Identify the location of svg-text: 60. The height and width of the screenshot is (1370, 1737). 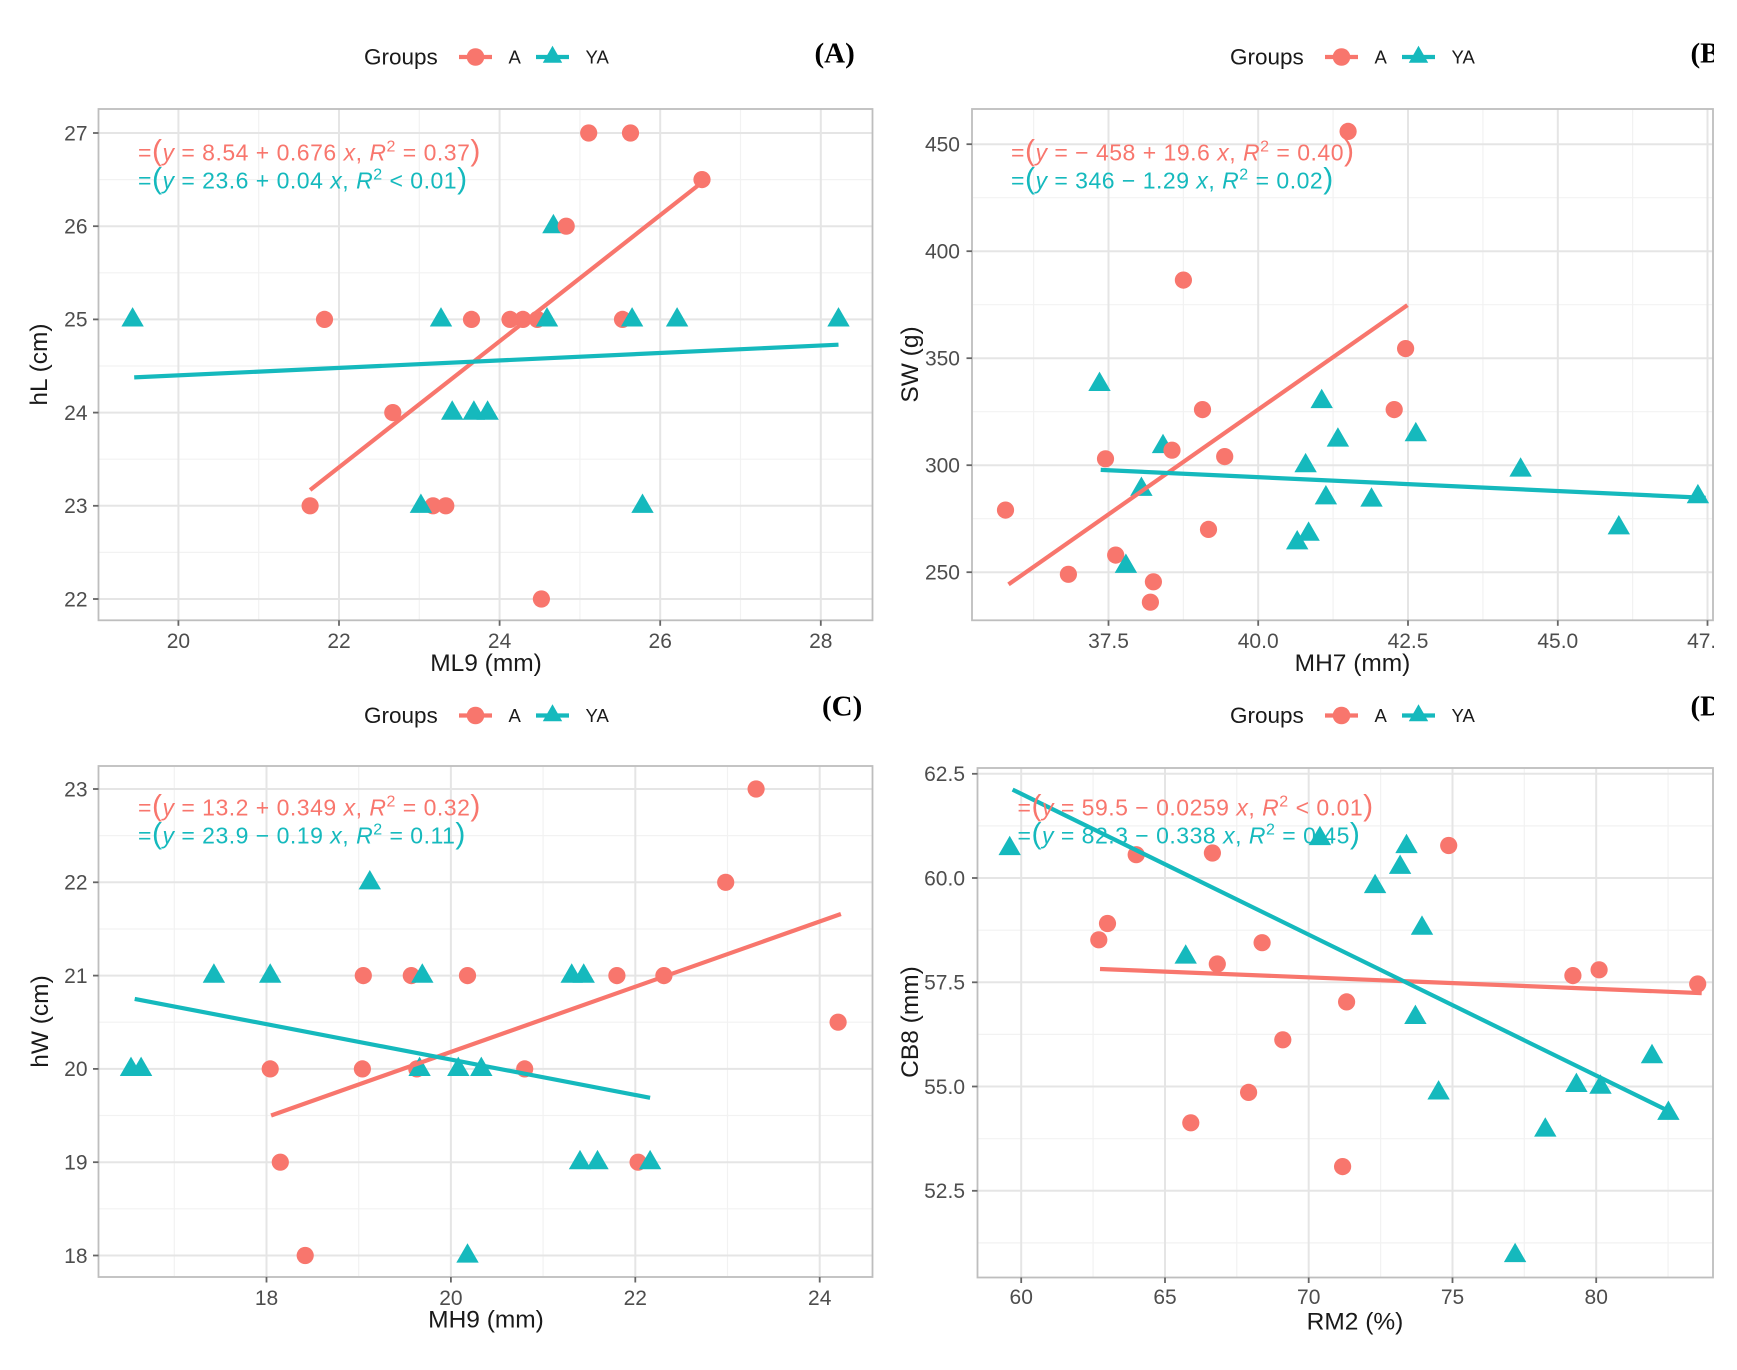
(1021, 1297).